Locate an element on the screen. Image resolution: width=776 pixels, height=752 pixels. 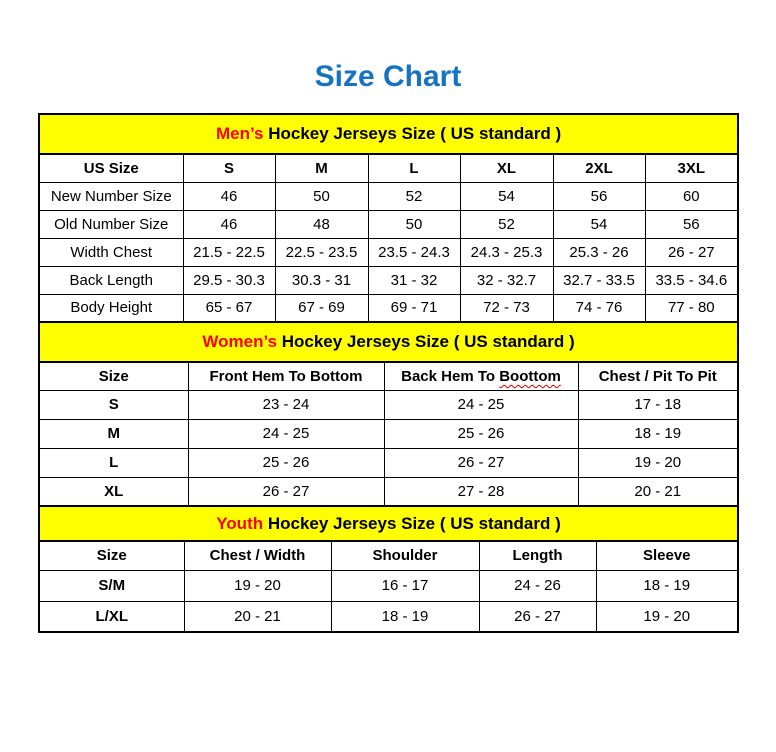
section-band-highlight: Youth is located at coordinates (240, 523).